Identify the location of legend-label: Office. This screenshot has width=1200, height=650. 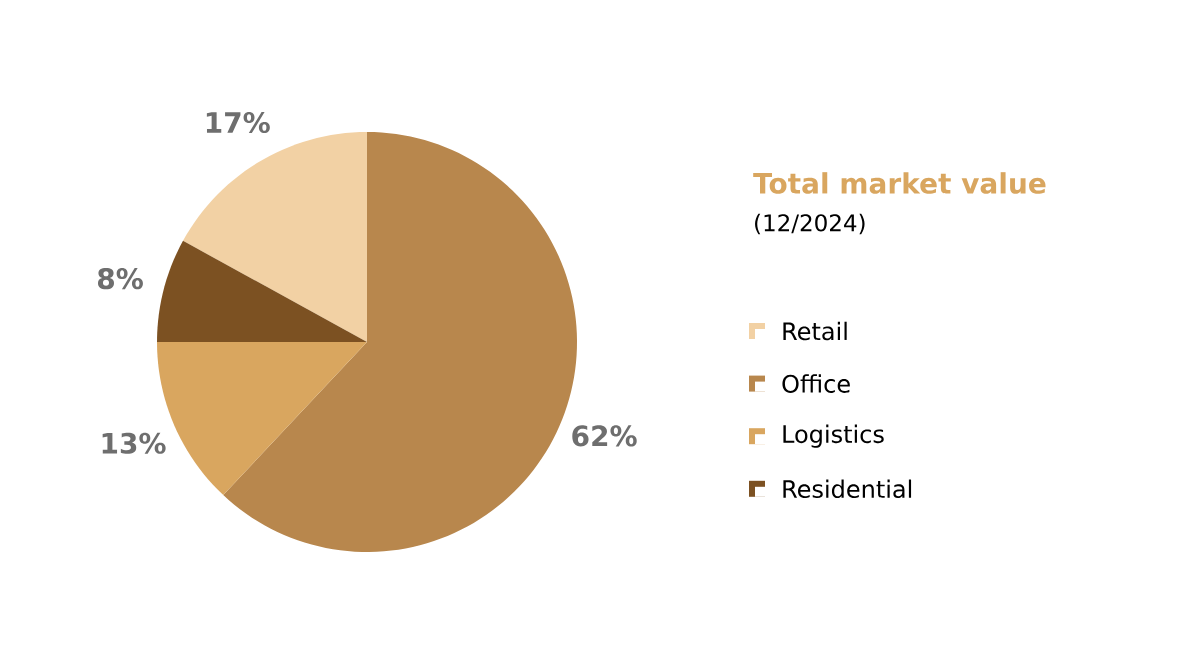
(816, 383).